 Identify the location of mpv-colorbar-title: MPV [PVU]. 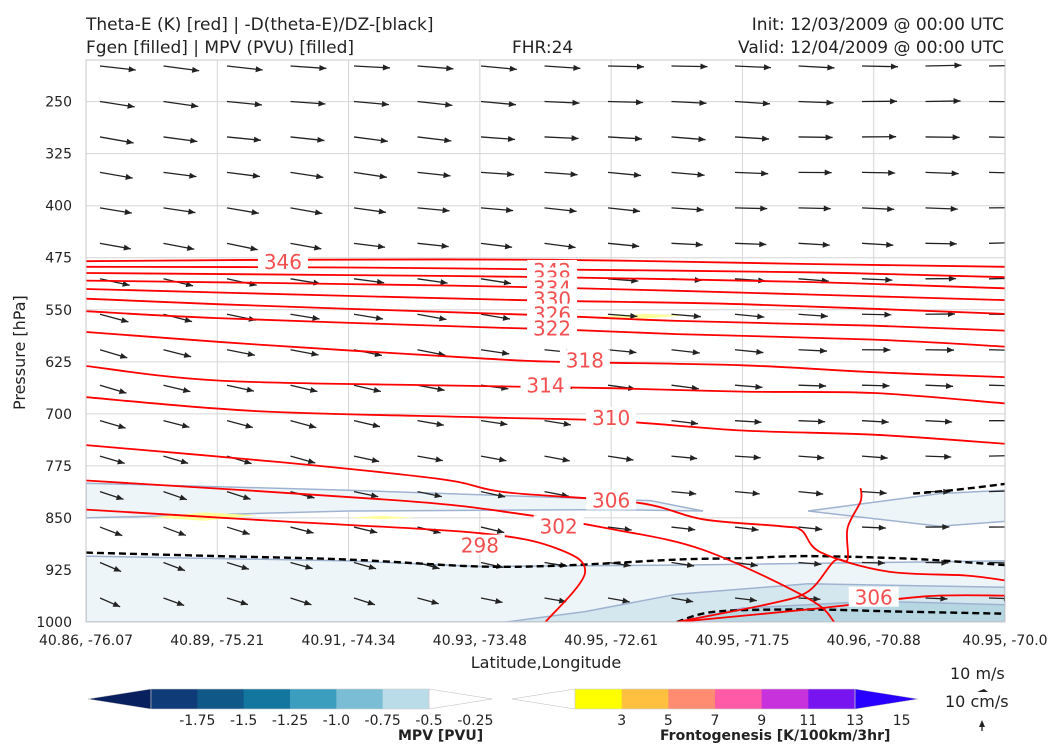
(441, 736).